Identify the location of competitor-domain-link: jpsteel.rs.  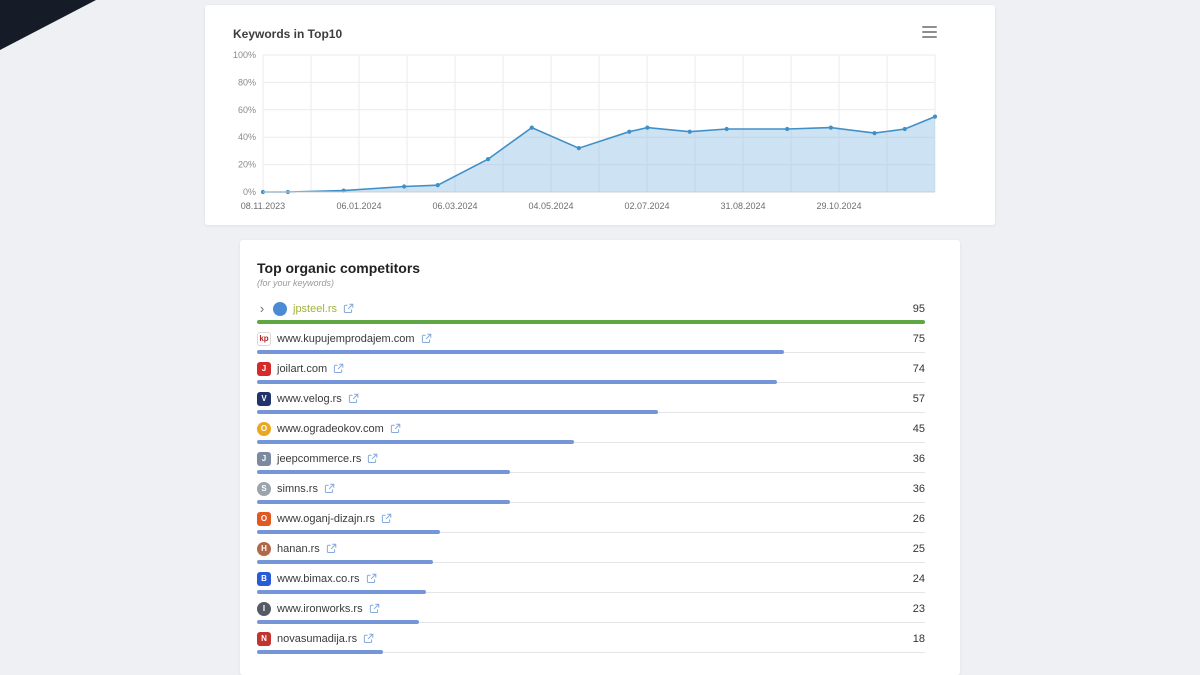
(315, 308).